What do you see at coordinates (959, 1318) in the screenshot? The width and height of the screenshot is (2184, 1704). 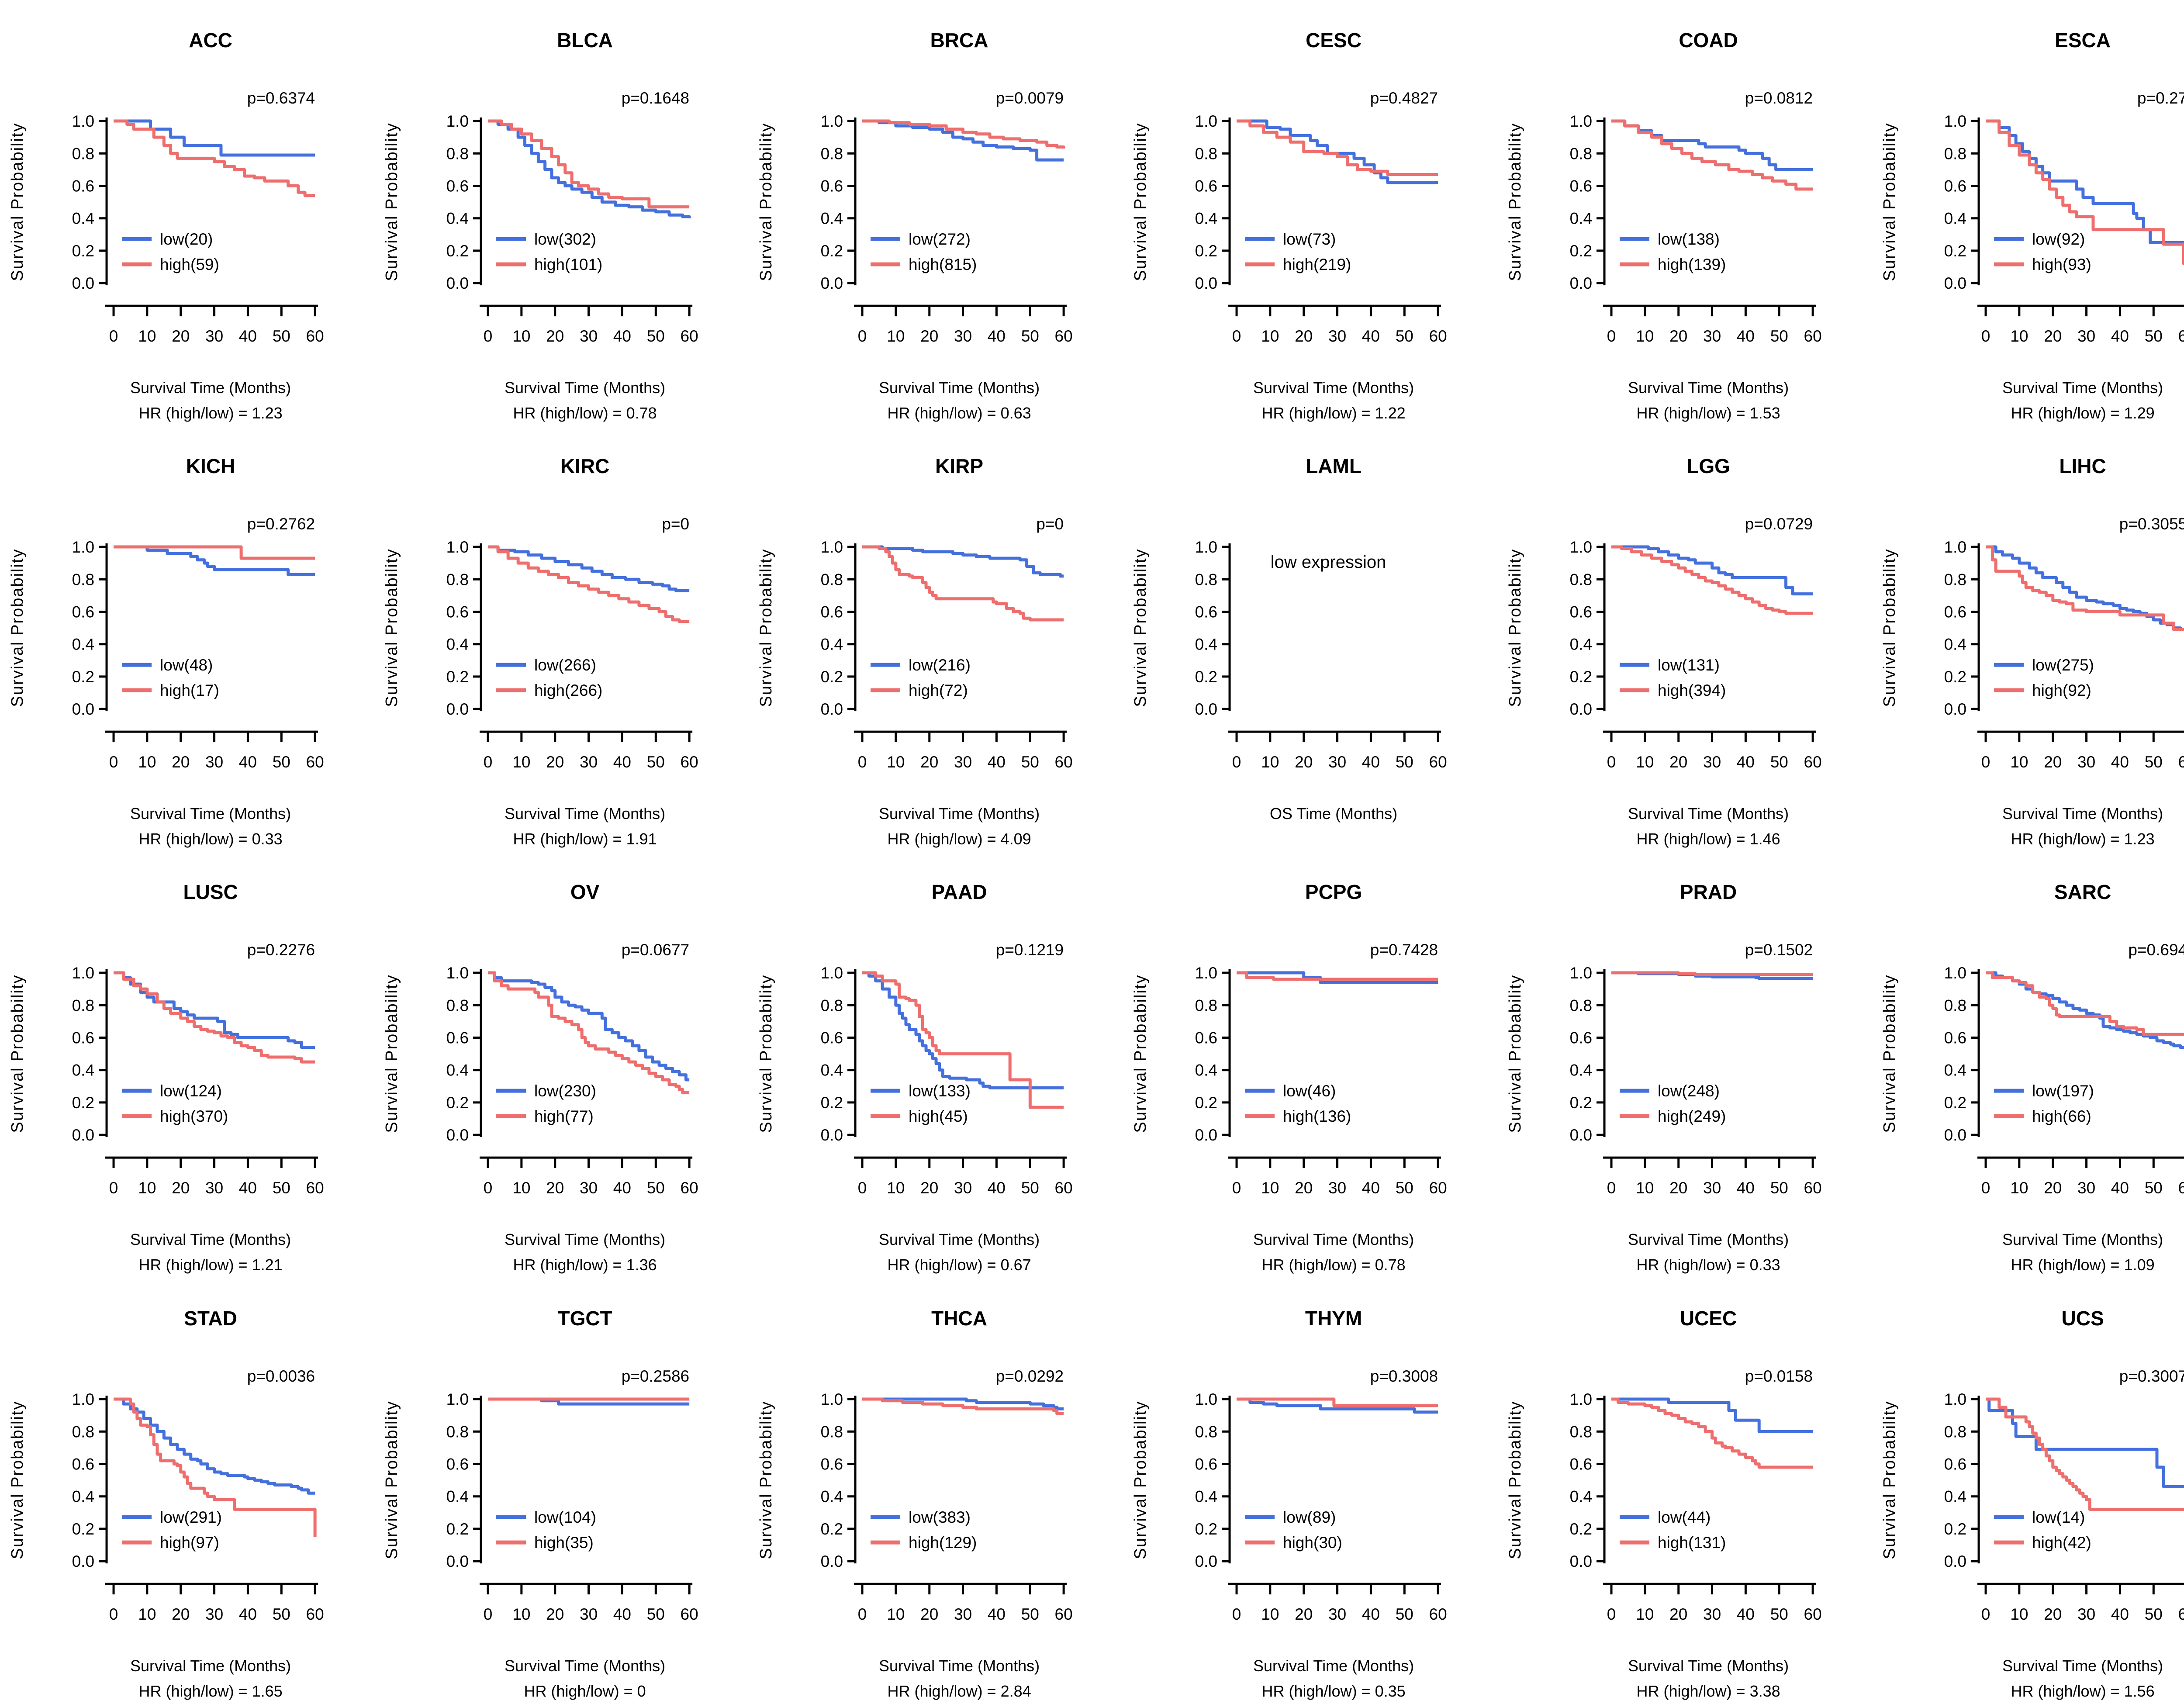 I see `panel-title: THCA` at bounding box center [959, 1318].